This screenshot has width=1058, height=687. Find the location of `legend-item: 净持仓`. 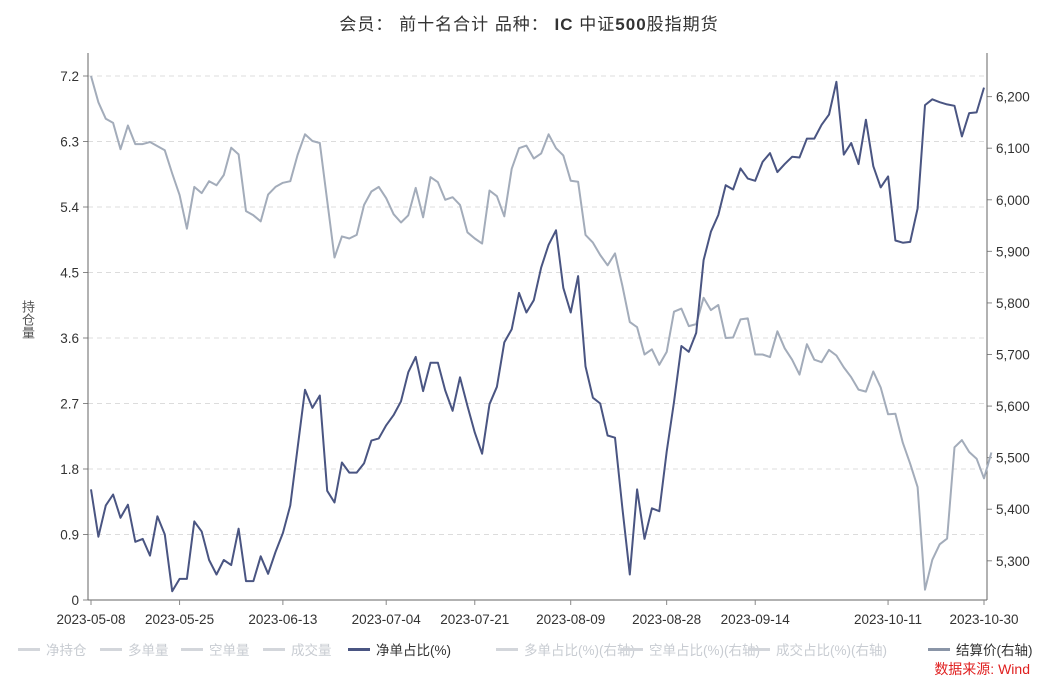

legend-item: 净持仓 is located at coordinates (52, 648).